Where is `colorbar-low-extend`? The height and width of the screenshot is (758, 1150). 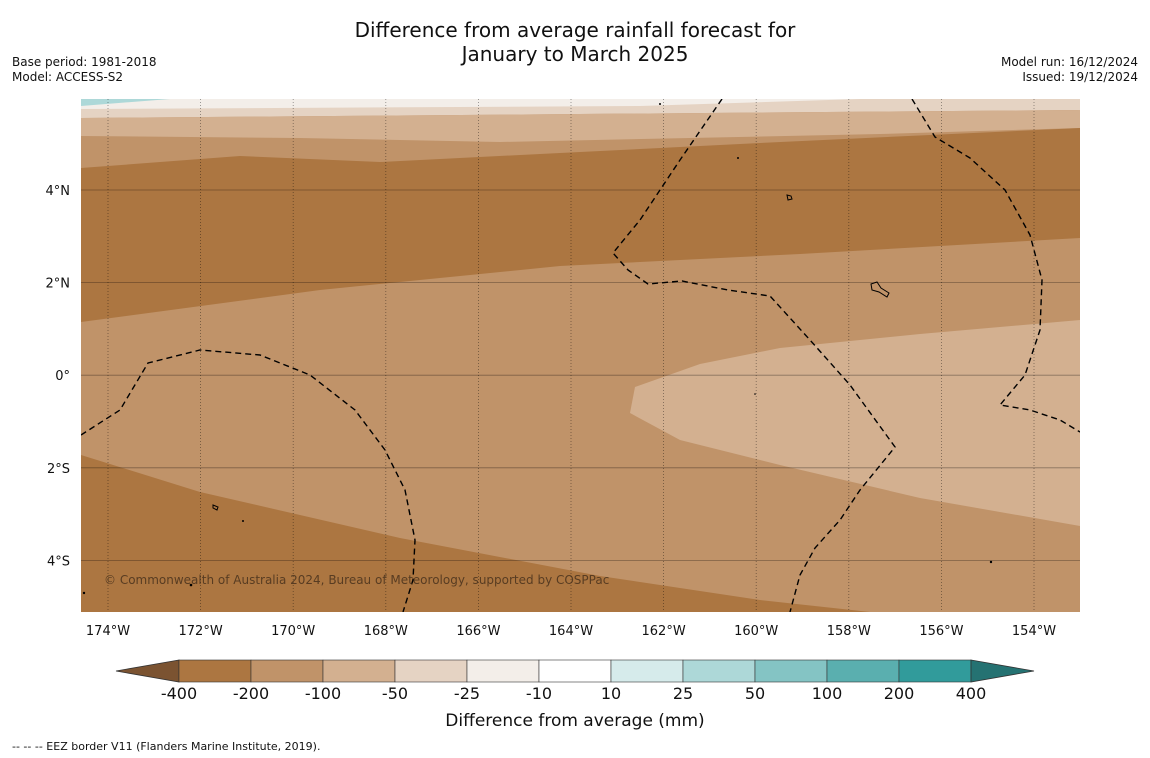 colorbar-low-extend is located at coordinates (147, 671).